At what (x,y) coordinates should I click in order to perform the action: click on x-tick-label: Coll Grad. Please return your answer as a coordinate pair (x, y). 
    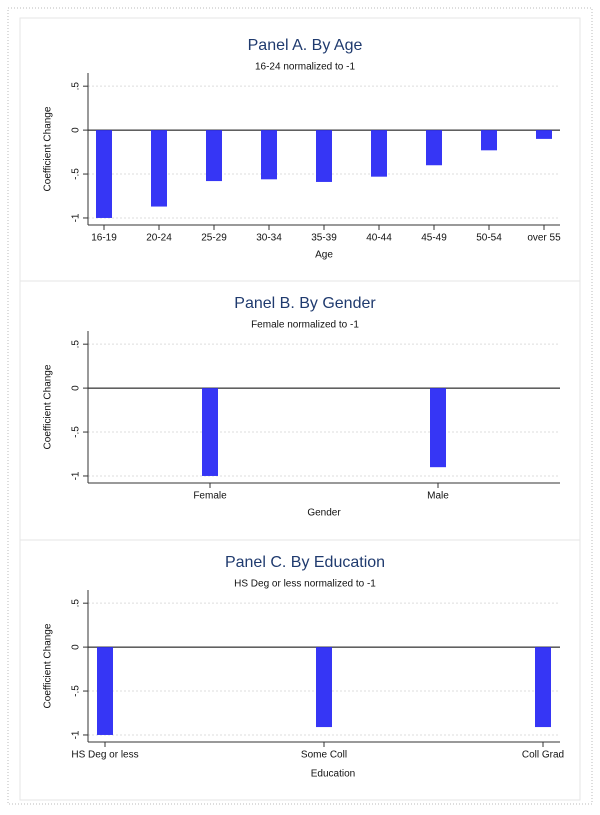
    Looking at the image, I should click on (543, 755).